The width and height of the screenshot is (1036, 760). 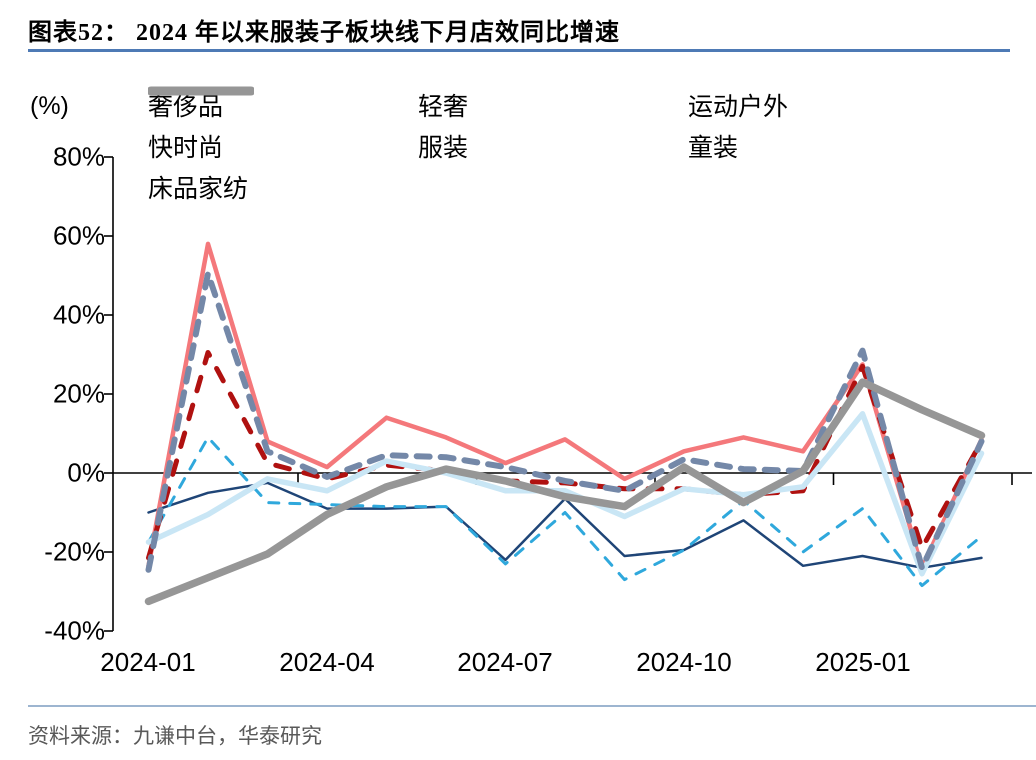 What do you see at coordinates (78, 393) in the screenshot?
I see `y-tick-20: 20%` at bounding box center [78, 393].